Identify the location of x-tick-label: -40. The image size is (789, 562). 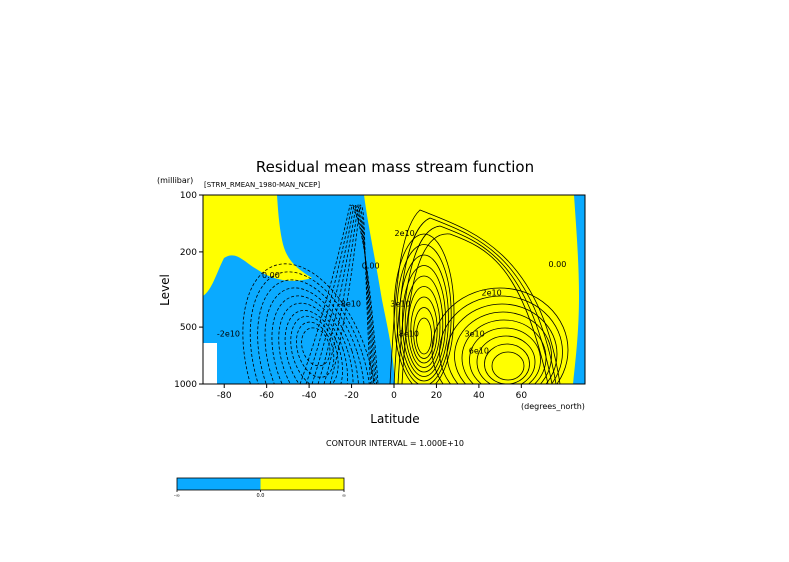
(309, 396).